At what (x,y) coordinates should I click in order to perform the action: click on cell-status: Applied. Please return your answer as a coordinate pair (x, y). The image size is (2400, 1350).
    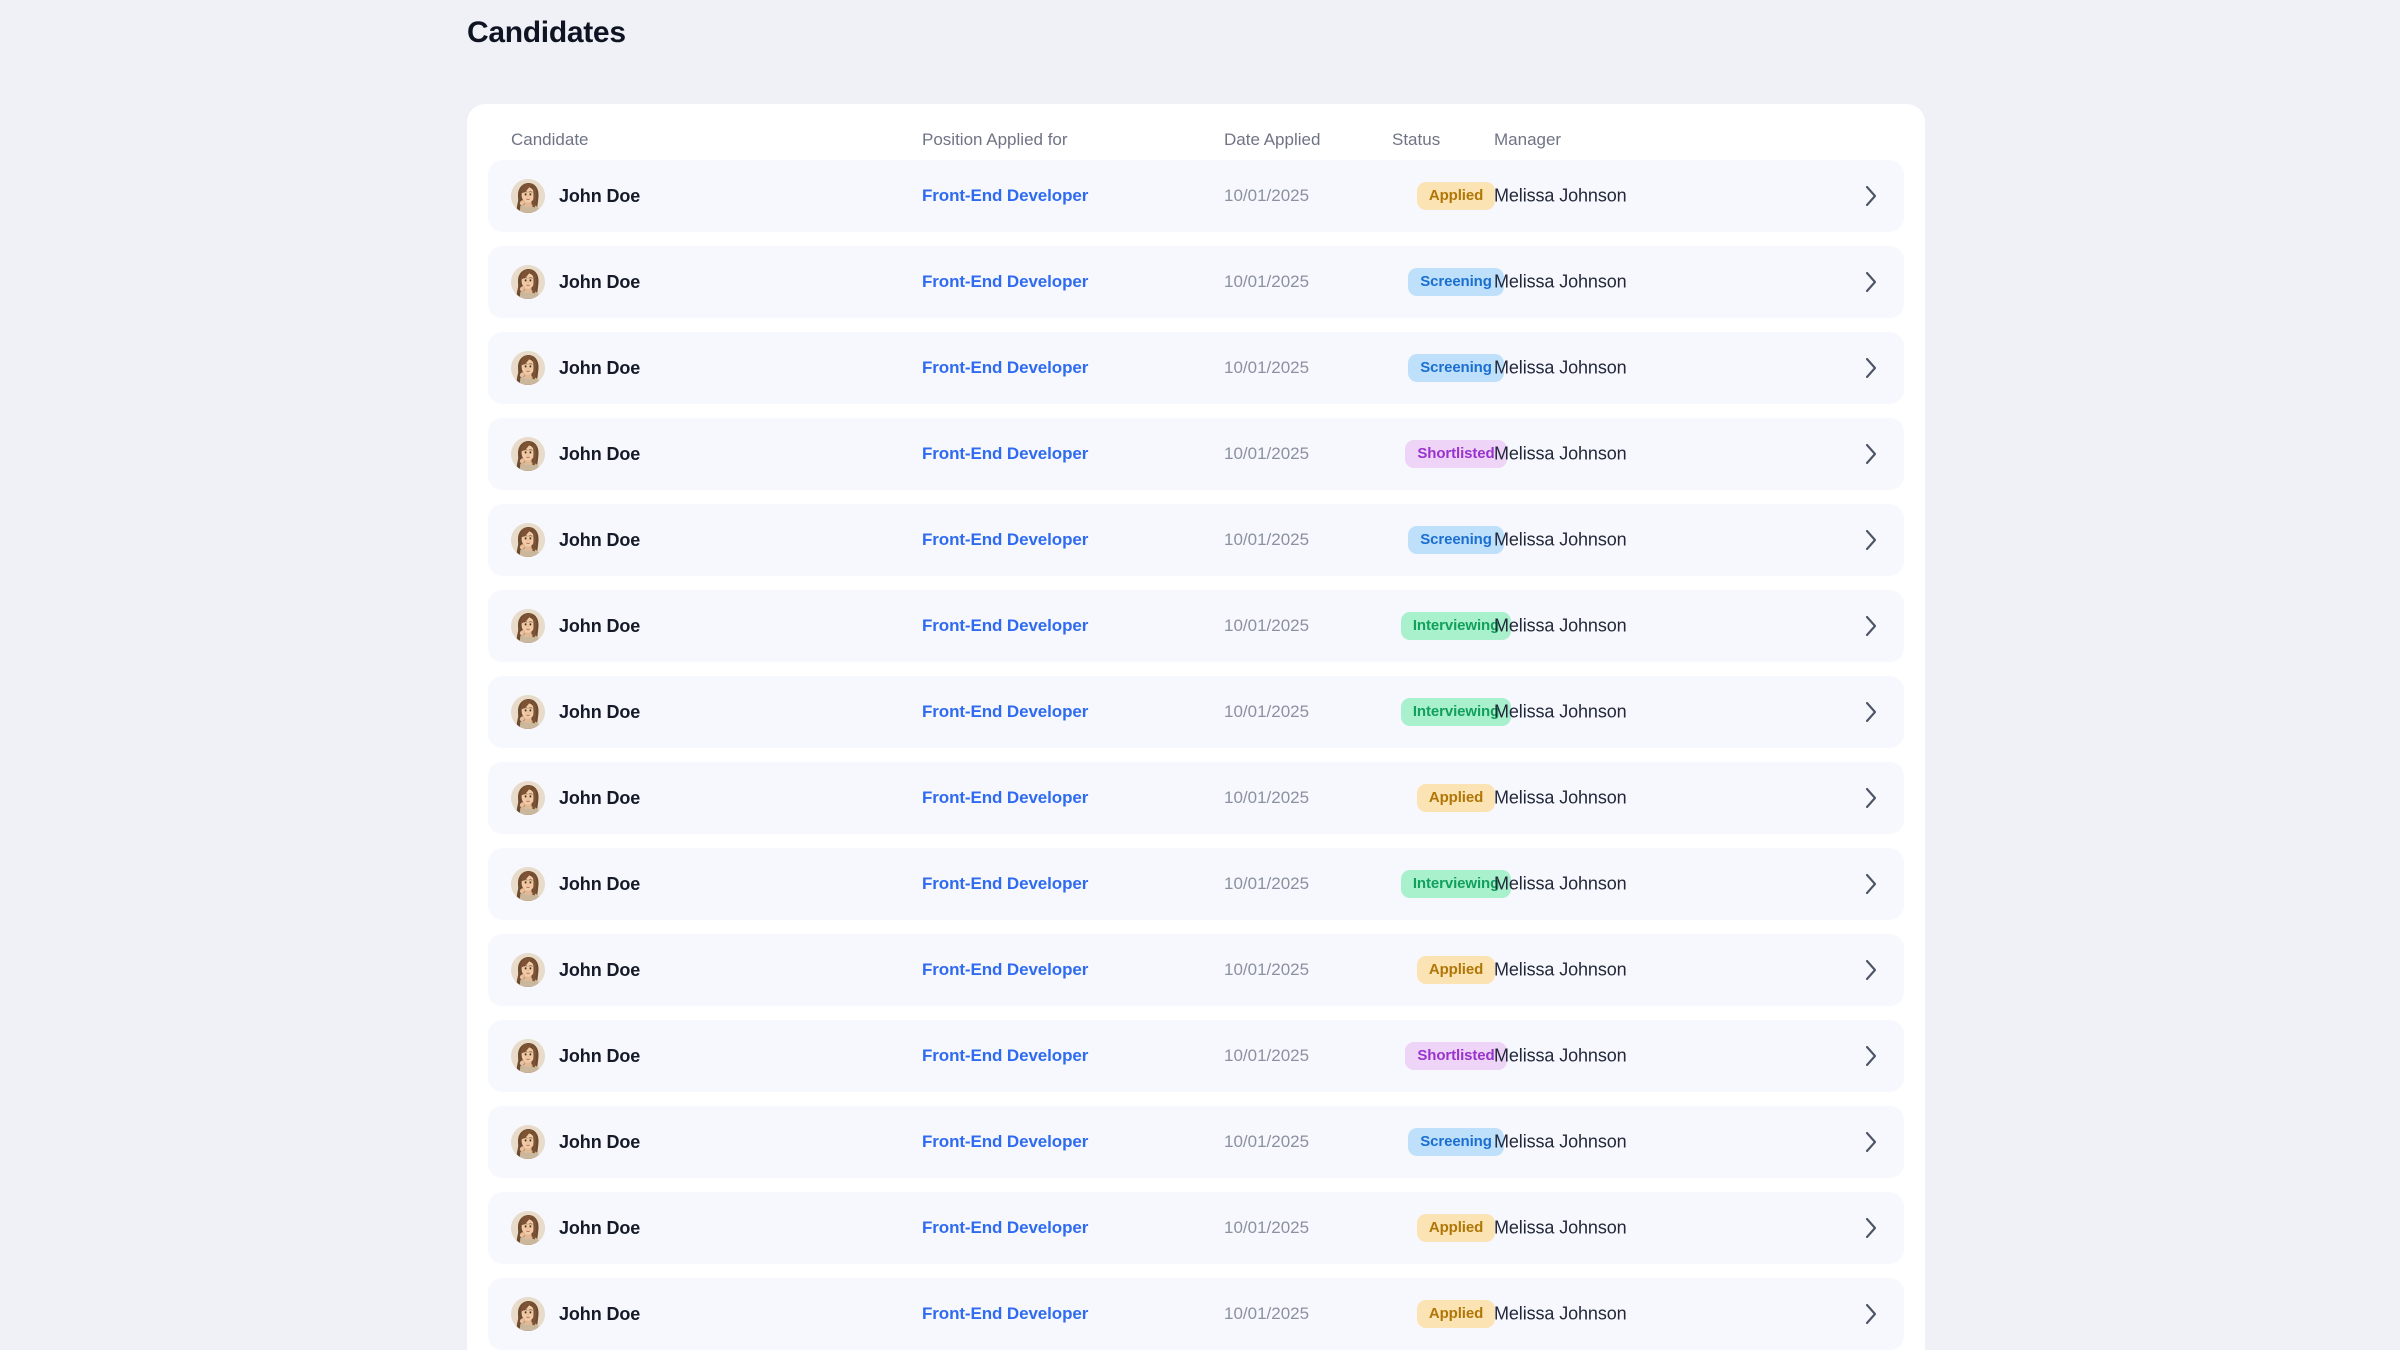
    Looking at the image, I should click on (1456, 970).